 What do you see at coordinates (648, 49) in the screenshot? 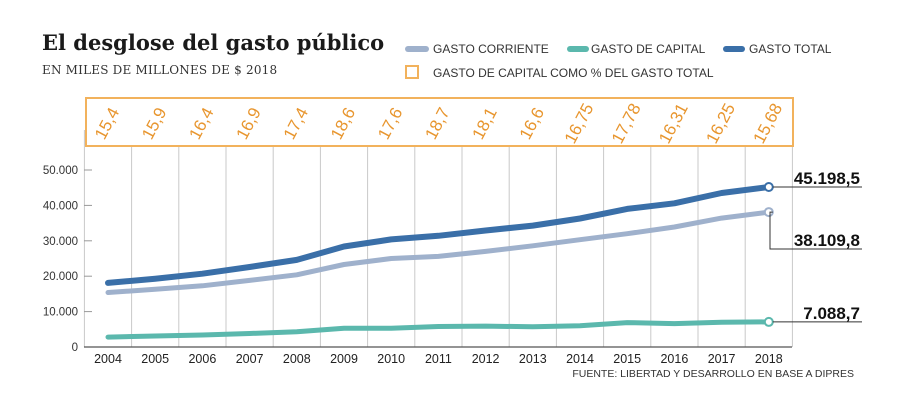
I see `legend-label-capital: GASTO DE CAPITAL` at bounding box center [648, 49].